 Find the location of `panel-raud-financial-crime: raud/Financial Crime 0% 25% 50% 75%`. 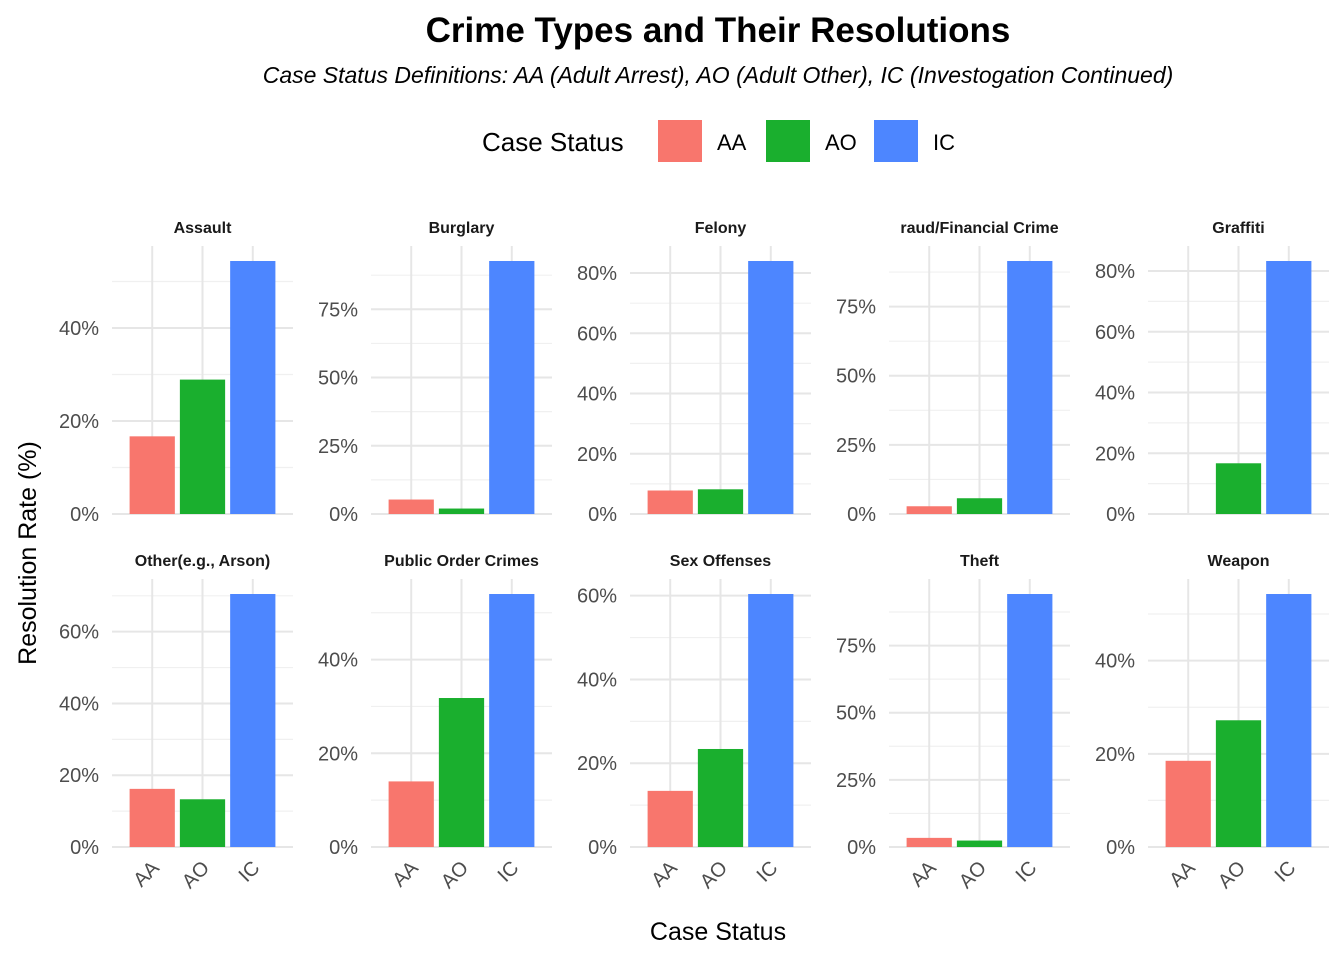

panel-raud-financial-crime: raud/Financial Crime 0% 25% 50% 75% is located at coordinates (953, 373).